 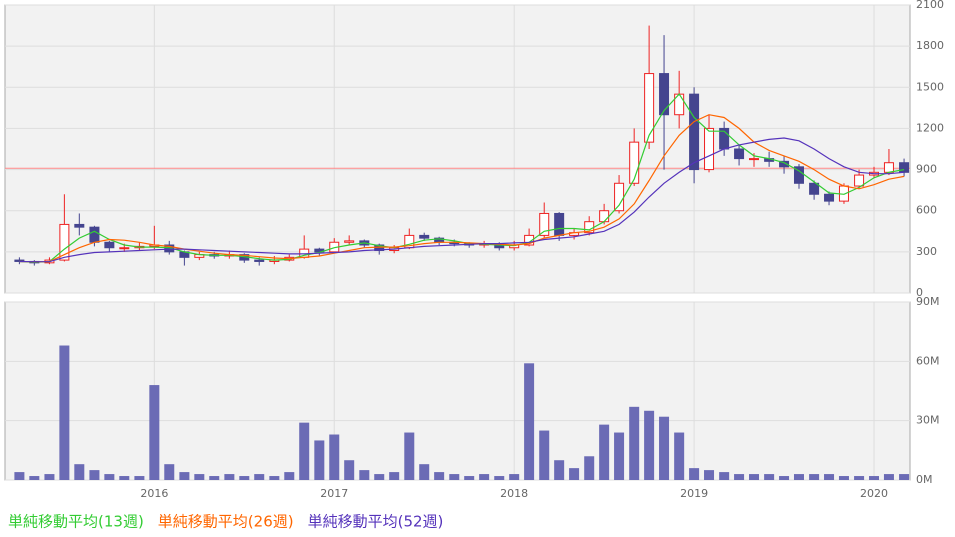 What do you see at coordinates (930, 127) in the screenshot?
I see `y-tick-label: 1200` at bounding box center [930, 127].